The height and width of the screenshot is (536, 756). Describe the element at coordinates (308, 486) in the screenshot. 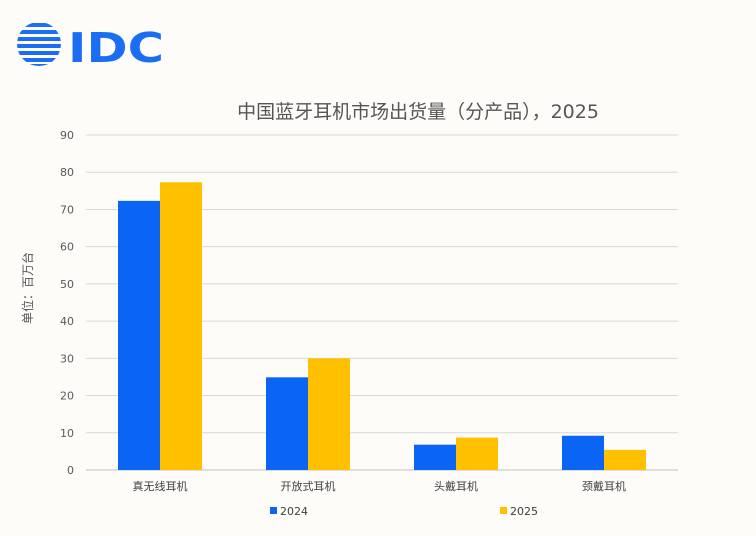

I see `x-tick-label: 开放式耳机` at that location.